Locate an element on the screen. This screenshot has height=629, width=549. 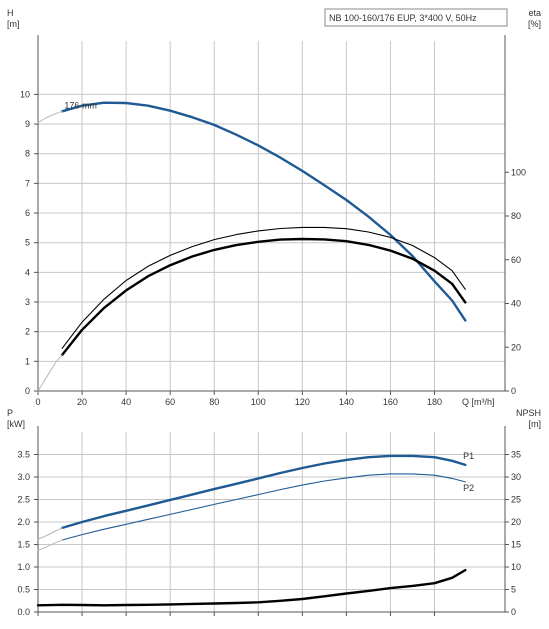
P1-extension-series-line is located at coordinates (50, 533).